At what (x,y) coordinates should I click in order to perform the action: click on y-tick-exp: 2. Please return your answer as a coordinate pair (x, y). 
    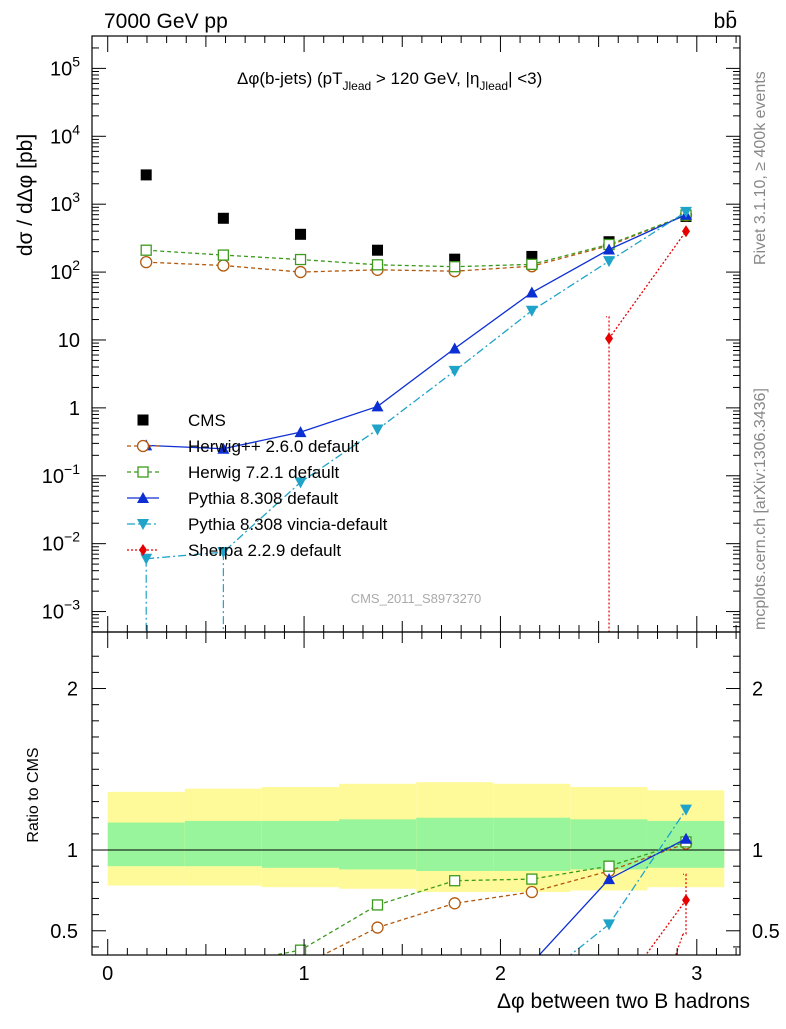
    Looking at the image, I should click on (76, 265).